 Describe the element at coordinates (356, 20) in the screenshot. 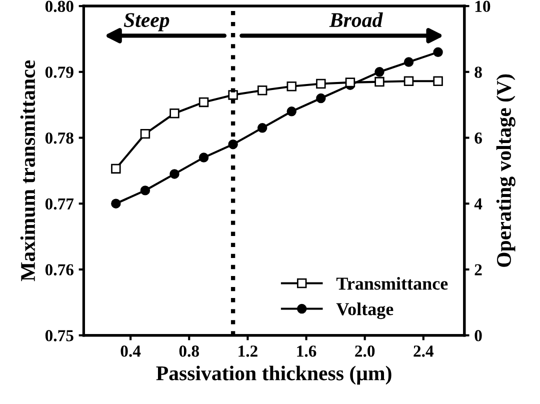

I see `annotation: Broad` at that location.